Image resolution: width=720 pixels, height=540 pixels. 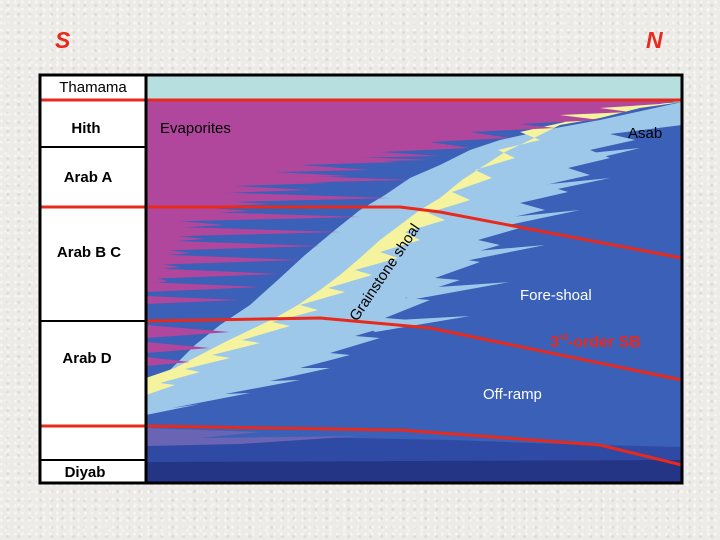 What do you see at coordinates (604, 342) in the screenshot?
I see `sb-label-suffix: -order SB` at bounding box center [604, 342].